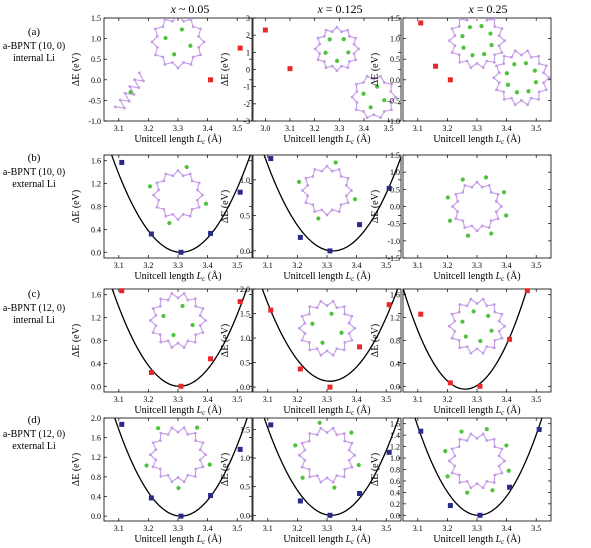  Describe the element at coordinates (339, 128) in the screenshot. I see `x-tick-label: 3.3` at that location.